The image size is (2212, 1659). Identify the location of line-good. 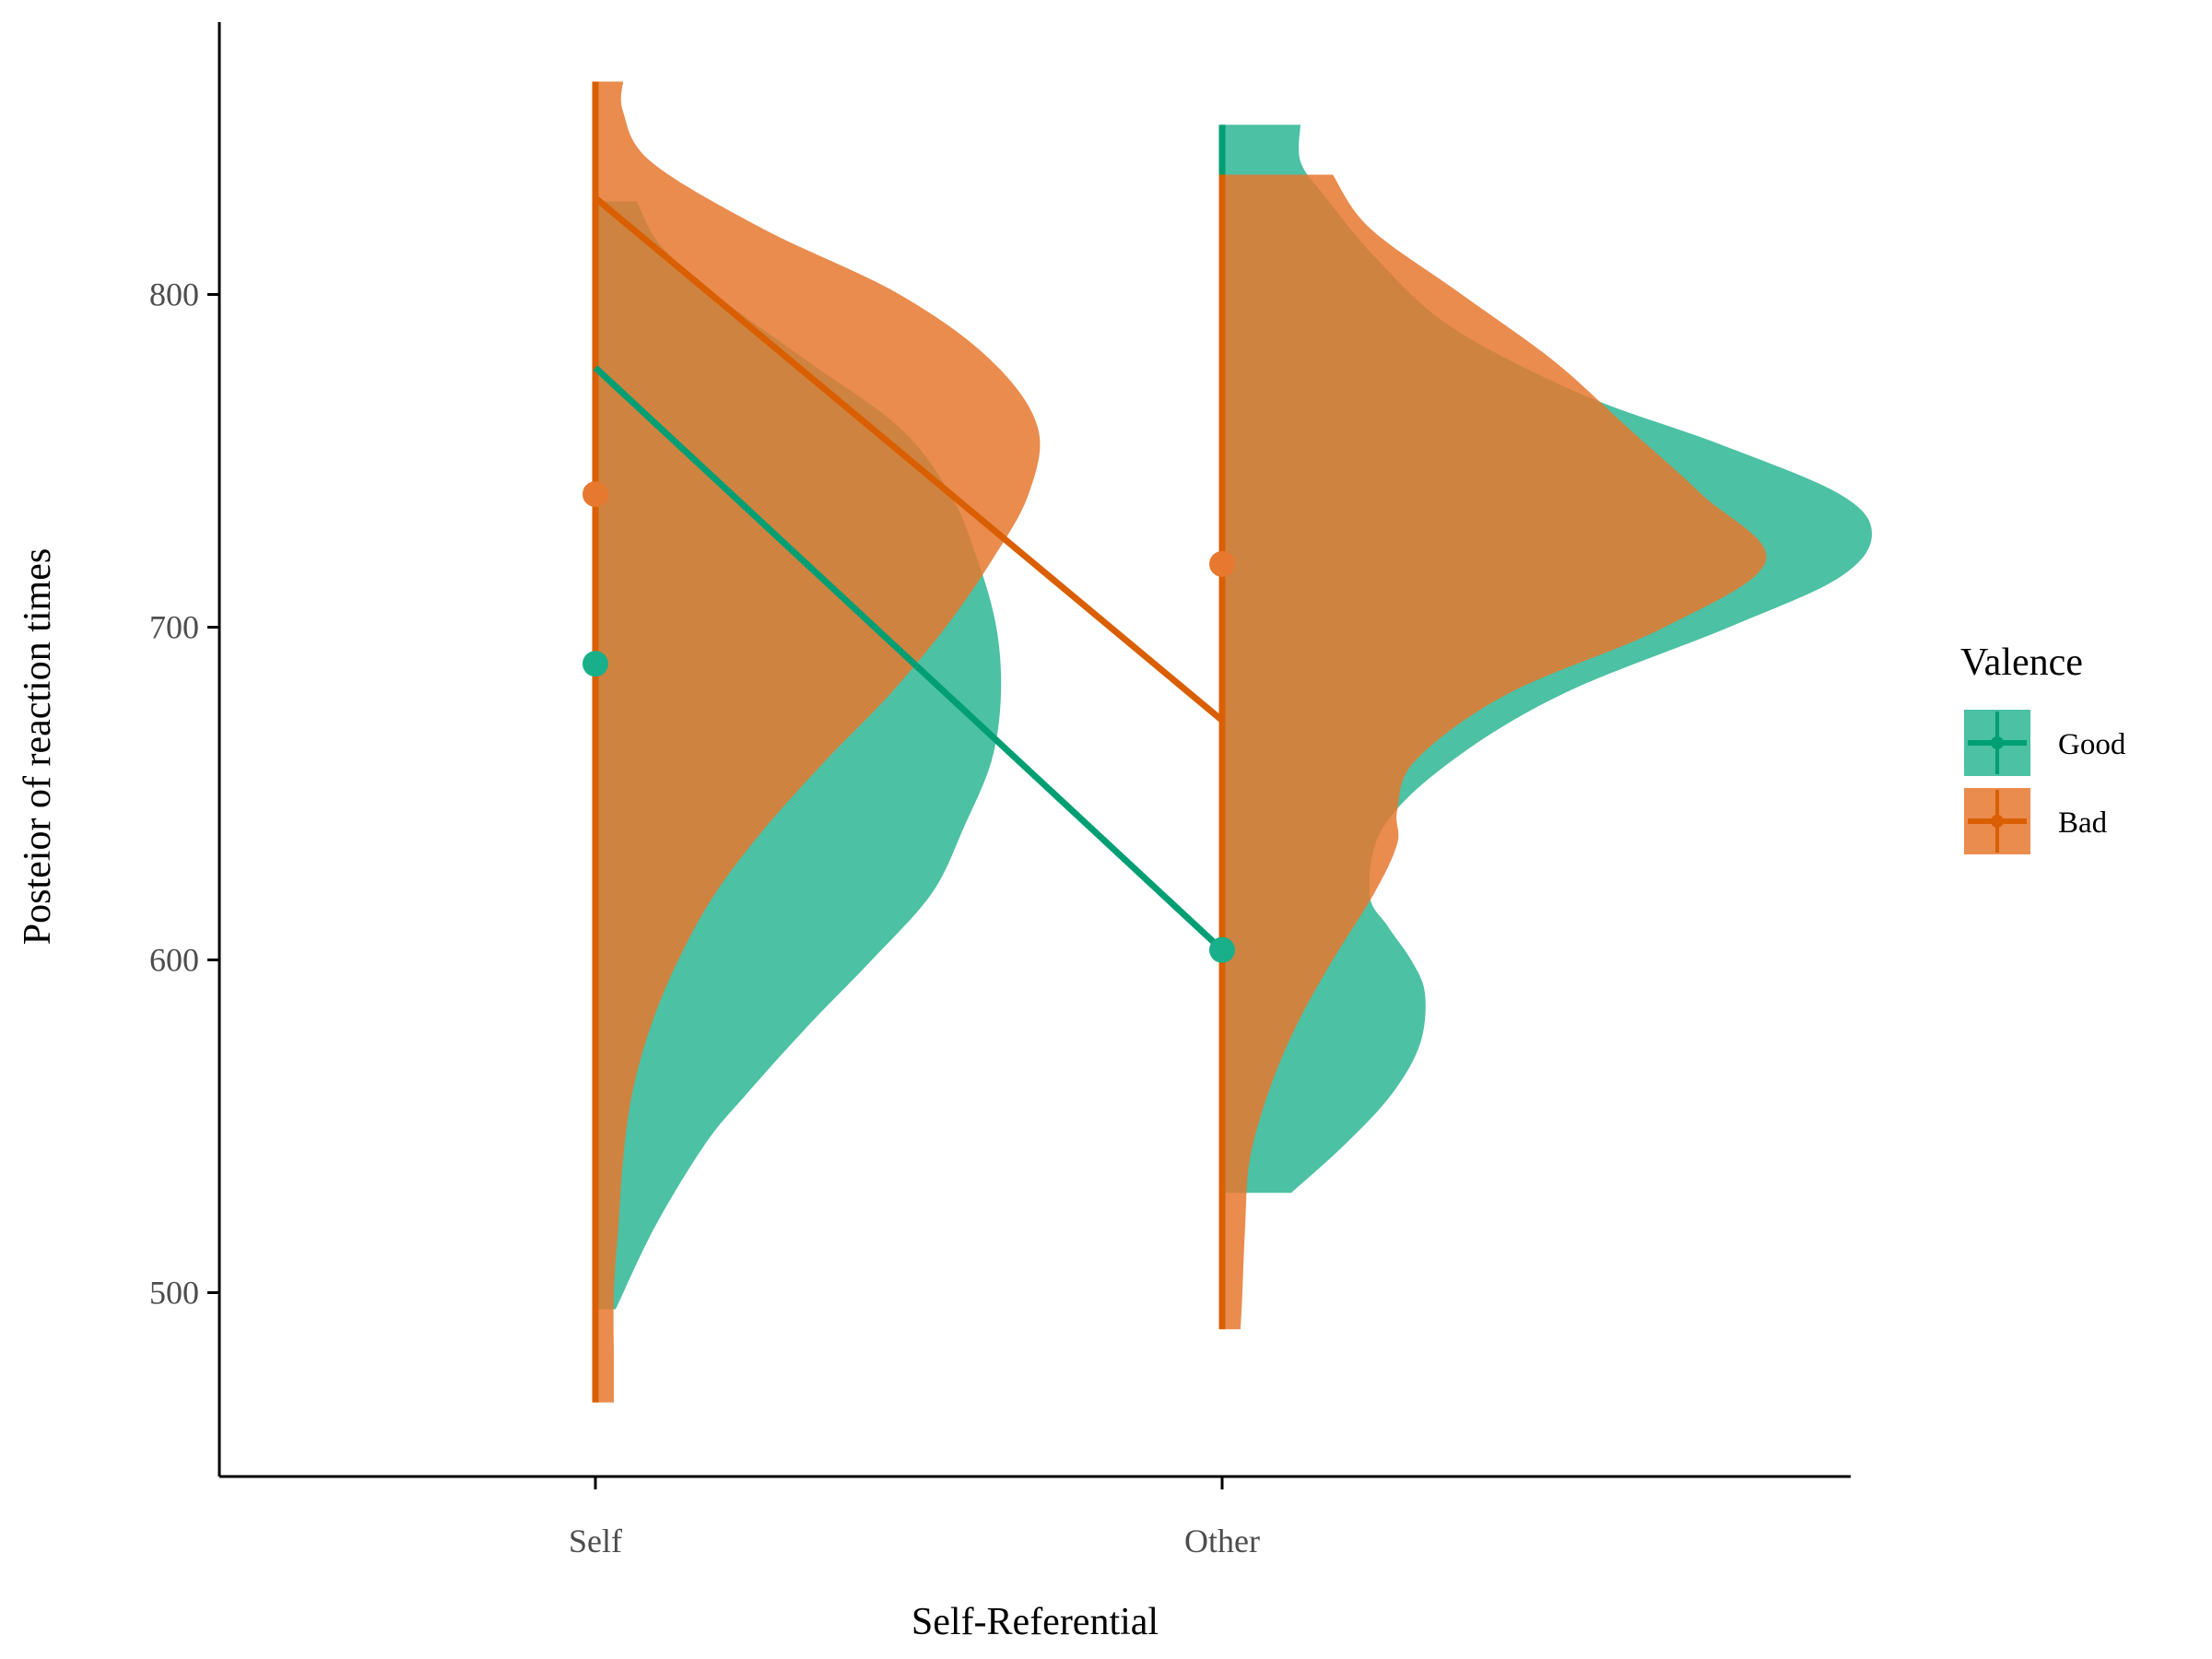
(909, 659).